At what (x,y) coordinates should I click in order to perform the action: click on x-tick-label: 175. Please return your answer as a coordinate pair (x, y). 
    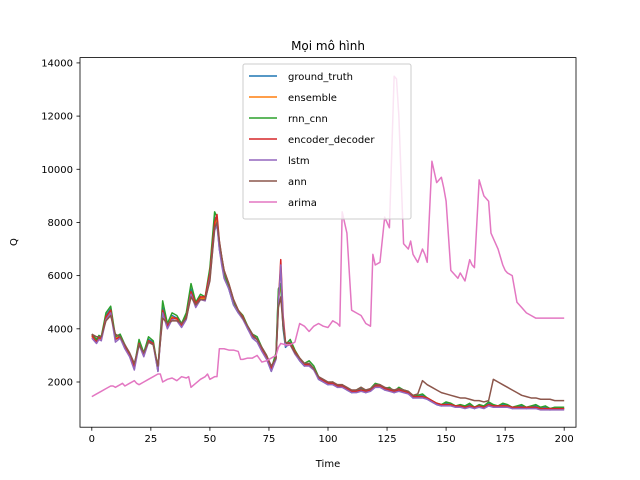
    Looking at the image, I should click on (505, 439).